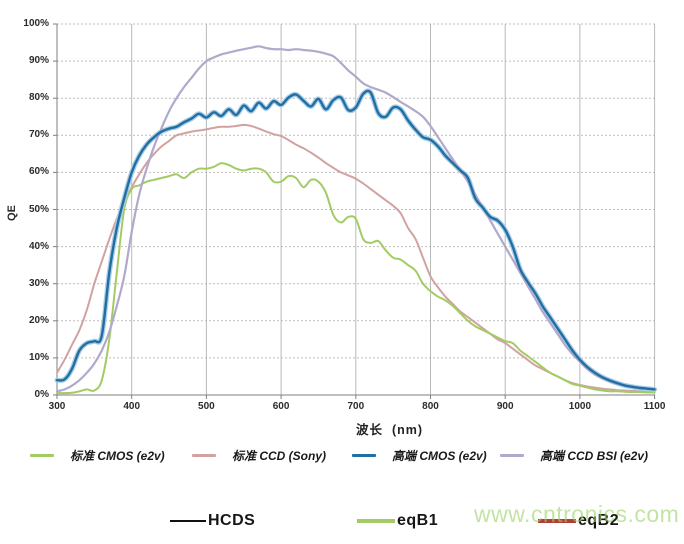 The image size is (684, 544). I want to click on std-cmos-line-swatch, so click(42, 455).